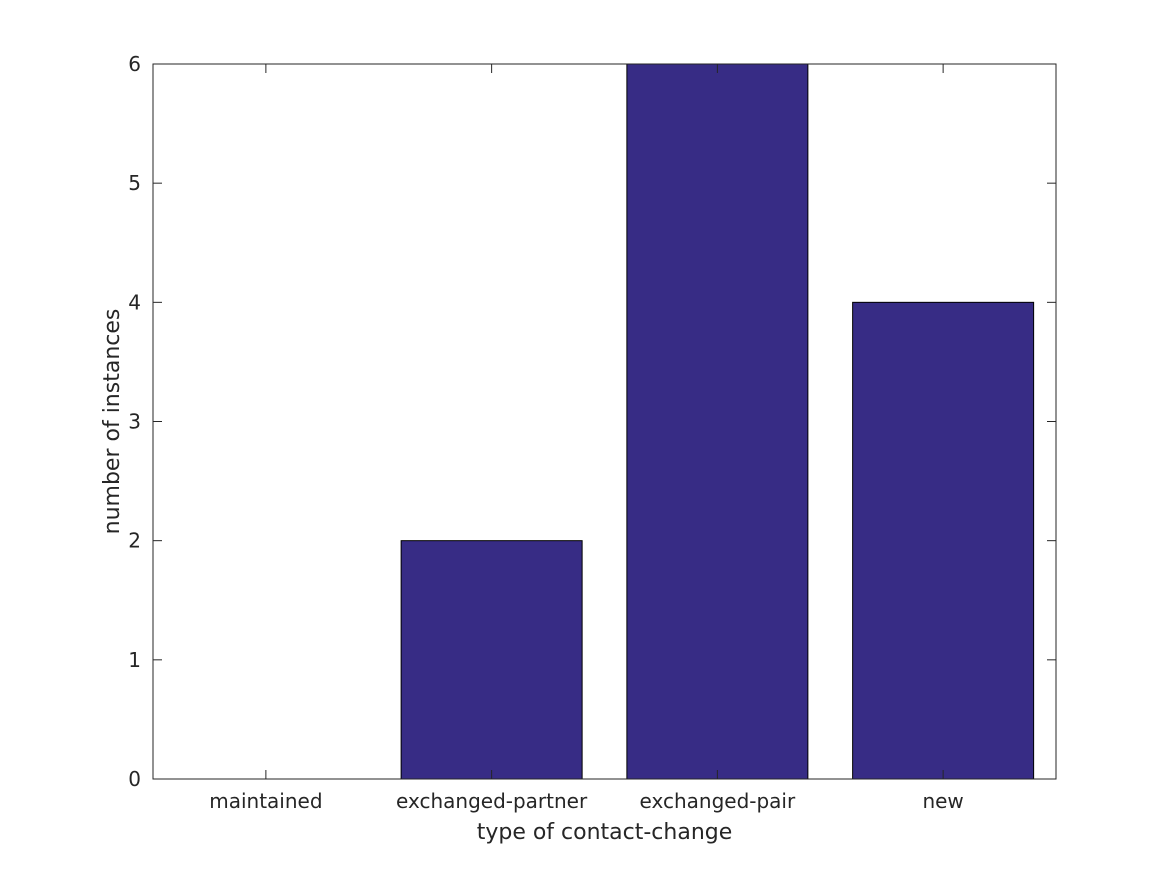 This screenshot has height=875, width=1167. What do you see at coordinates (605, 832) in the screenshot?
I see `x-axis-label: type of contact-change` at bounding box center [605, 832].